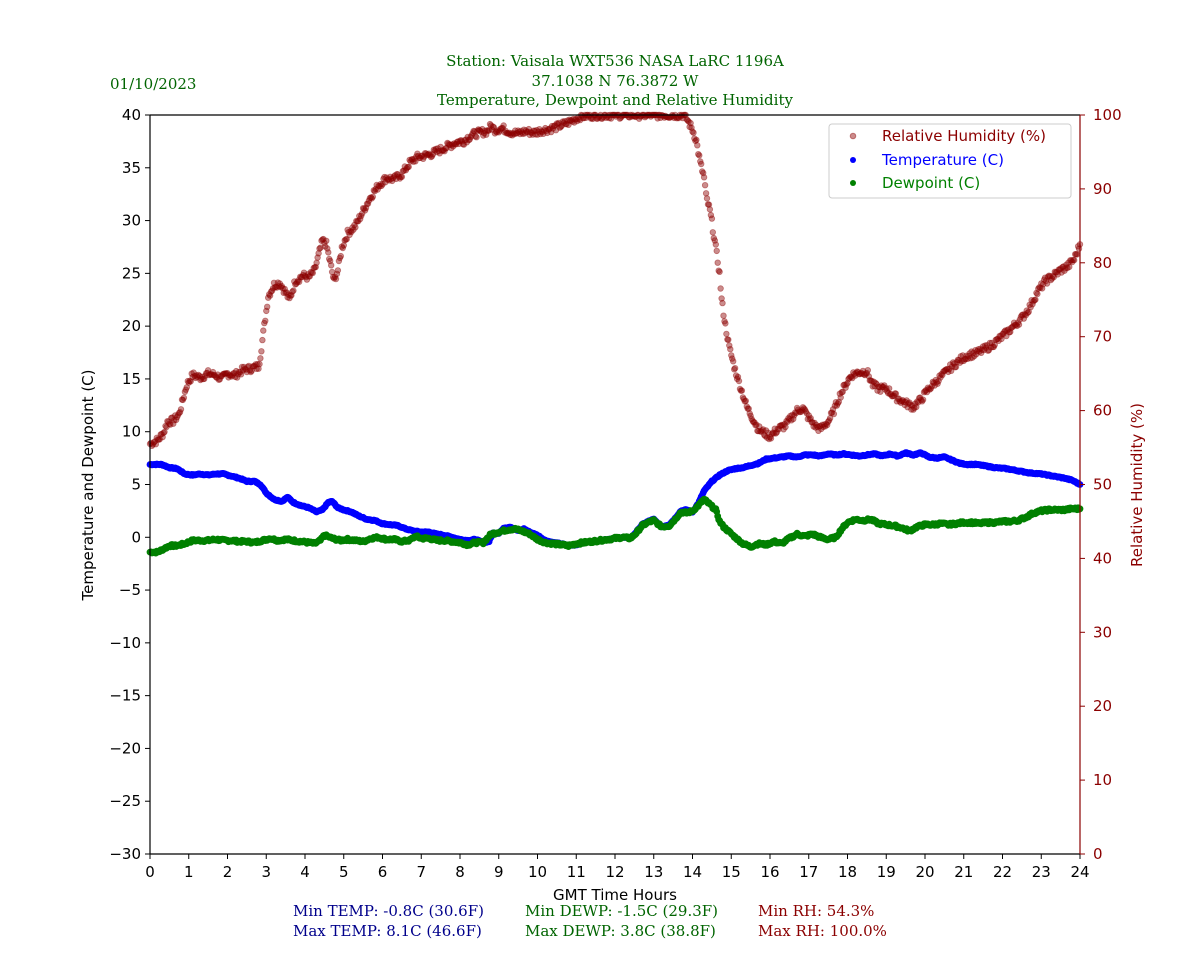 This screenshot has height=960, width=1200. What do you see at coordinates (131, 432) in the screenshot?
I see `y-tick-label: 10` at bounding box center [131, 432].